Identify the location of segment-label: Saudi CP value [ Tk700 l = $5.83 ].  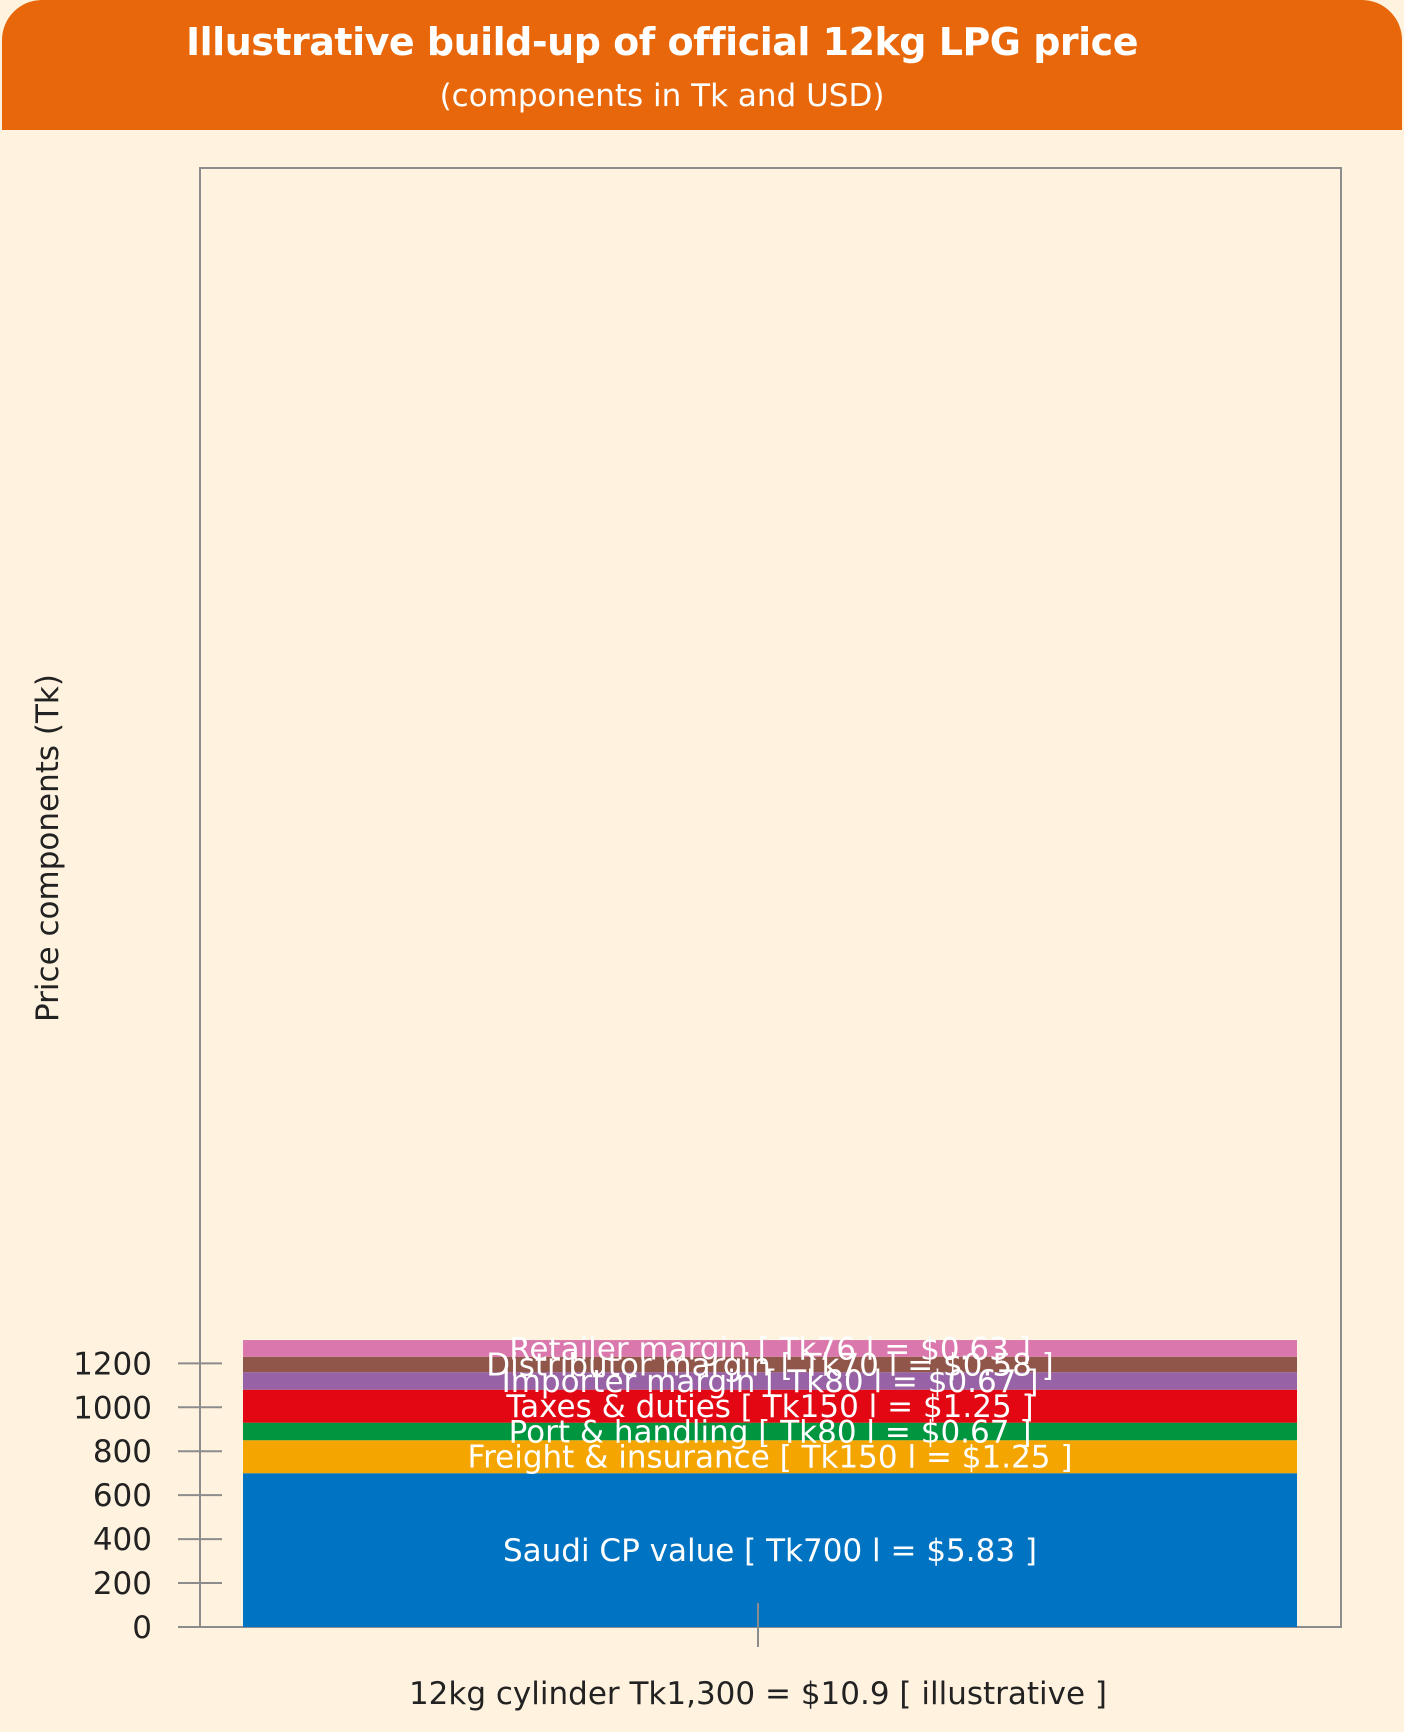
(770, 1551).